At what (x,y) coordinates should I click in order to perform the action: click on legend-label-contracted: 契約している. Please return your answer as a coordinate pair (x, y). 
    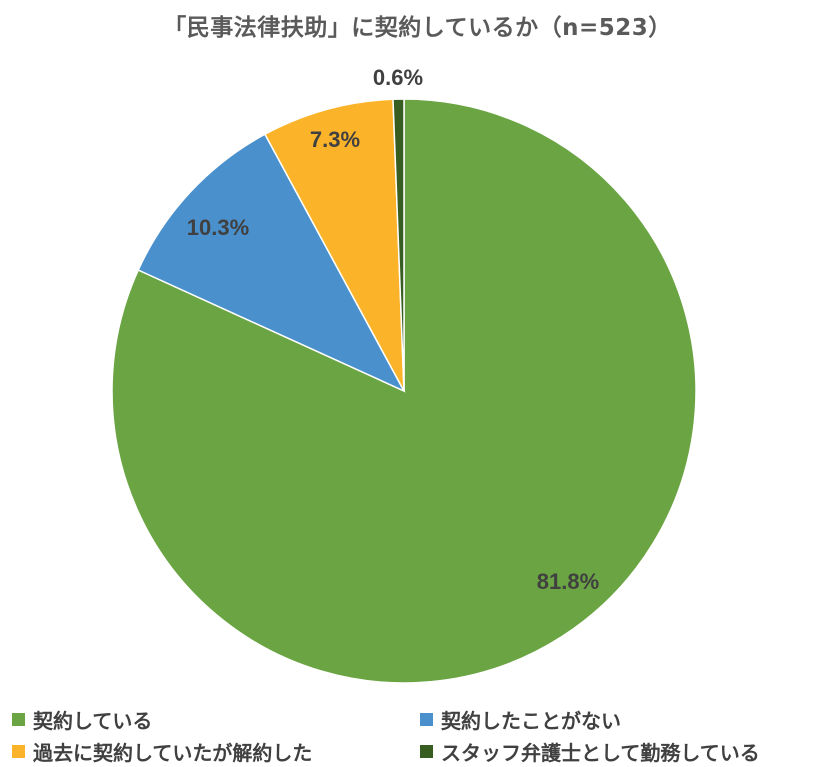
    Looking at the image, I should click on (93, 721).